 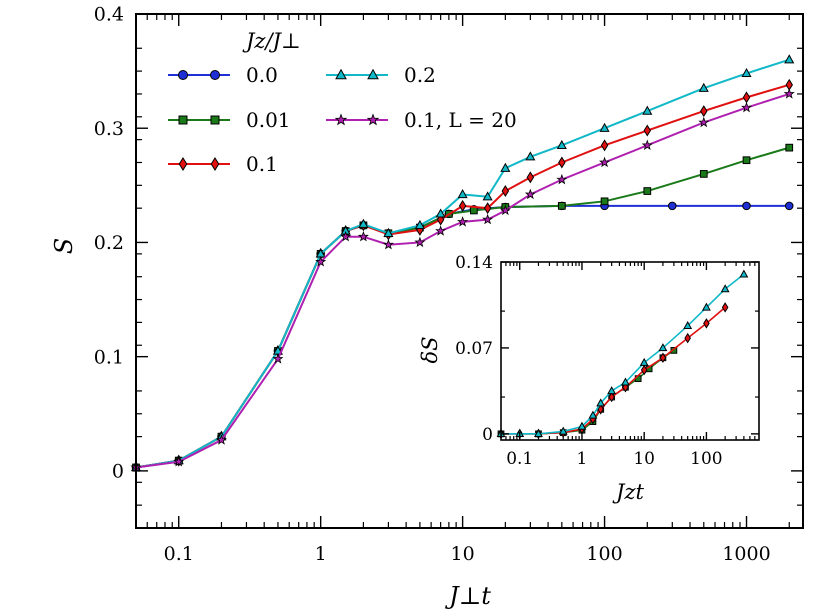 What do you see at coordinates (420, 75) in the screenshot?
I see `legend-label: 0.2` at bounding box center [420, 75].